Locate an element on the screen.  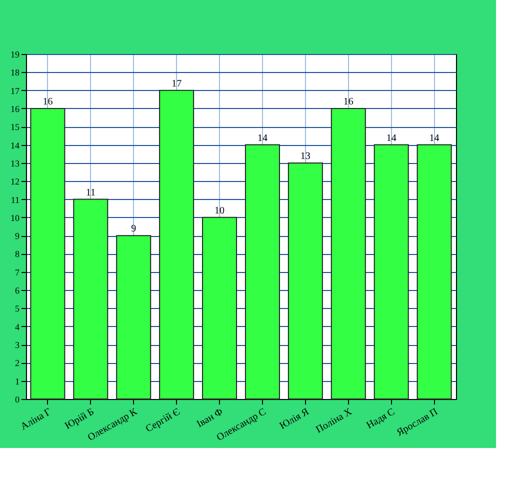
y-tick-label: 18 is located at coordinates (15, 73).